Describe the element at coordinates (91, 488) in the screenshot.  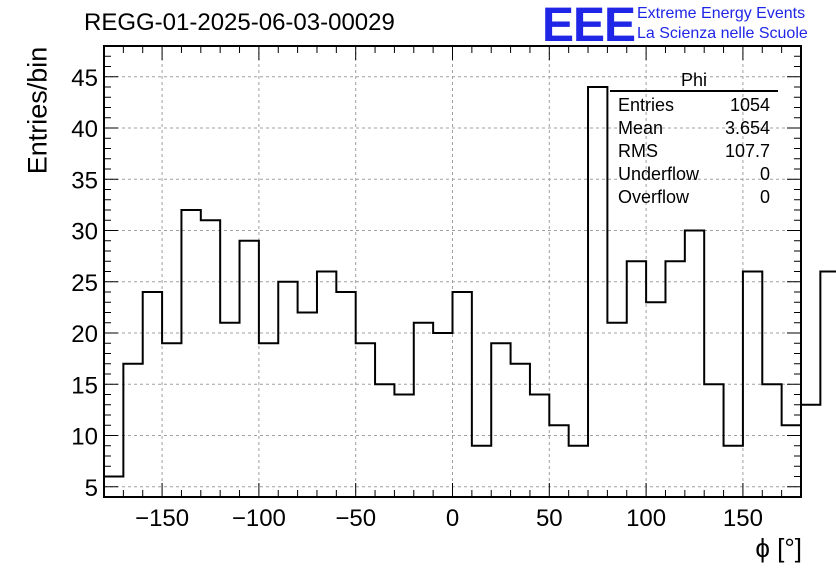
I see `y-tick-label: 5` at that location.